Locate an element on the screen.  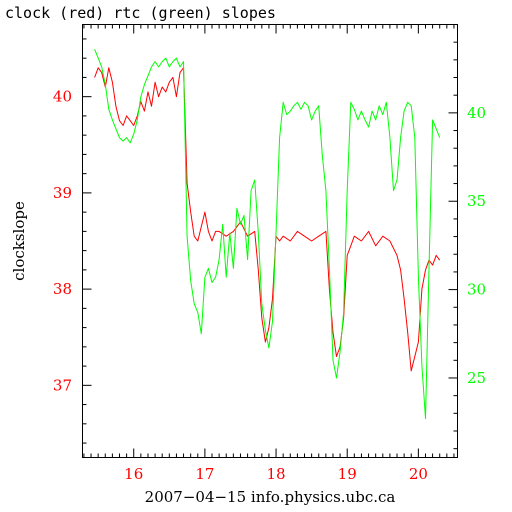
y-right-tick-label: 35 is located at coordinates (476, 201).